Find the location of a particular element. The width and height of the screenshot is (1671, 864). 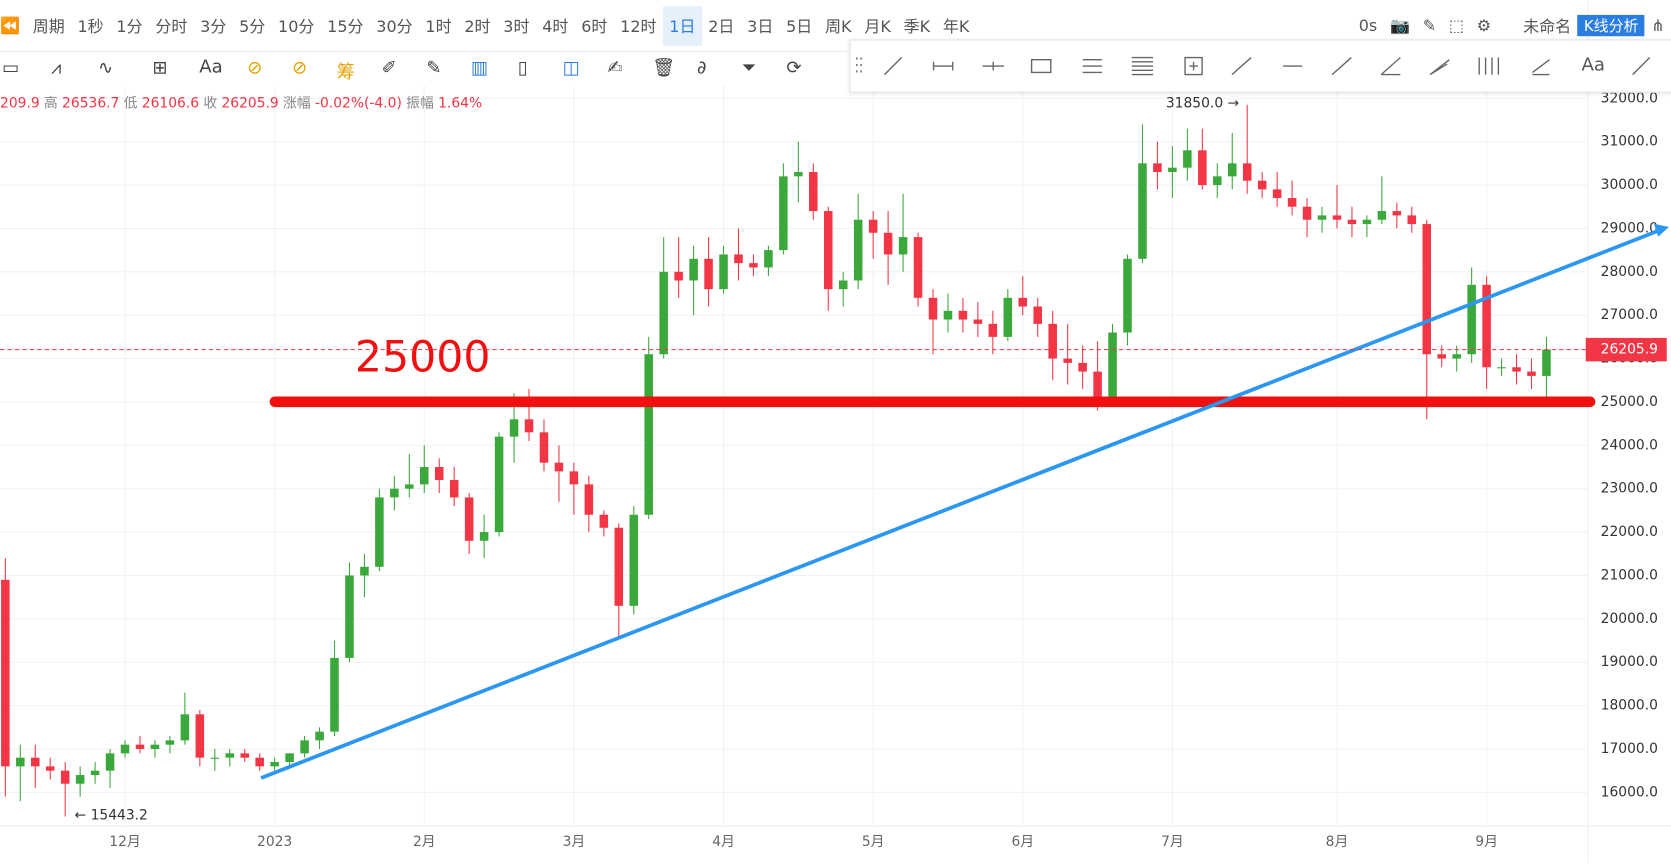

period-button: 周K is located at coordinates (838, 26).